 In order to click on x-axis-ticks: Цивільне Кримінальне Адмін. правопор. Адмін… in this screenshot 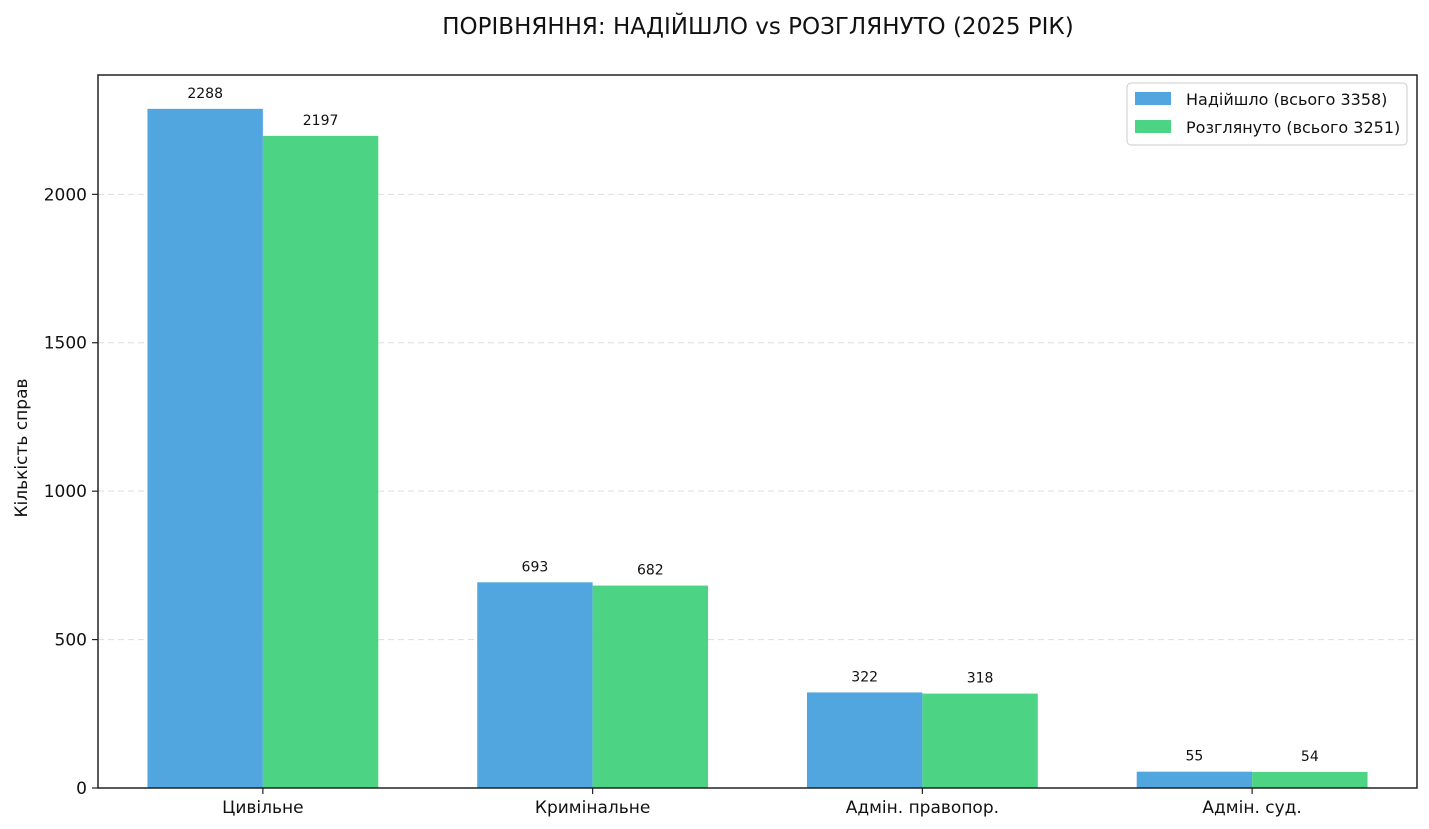, I will do `click(762, 803)`.